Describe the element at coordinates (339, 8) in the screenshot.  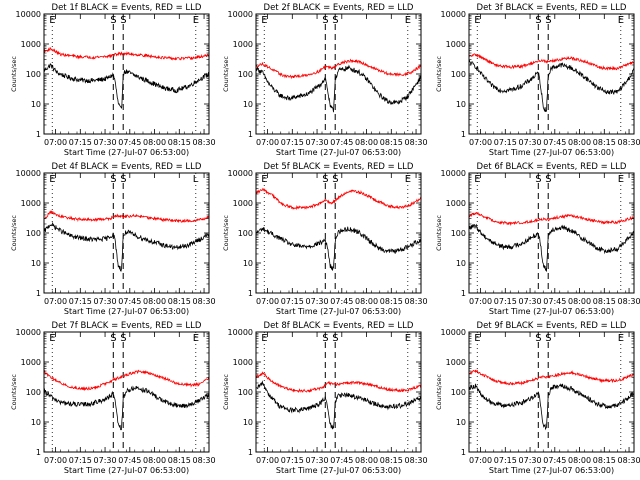
I see `plot-title: Det 2f BLACK = Events, RED = LLD` at that location.